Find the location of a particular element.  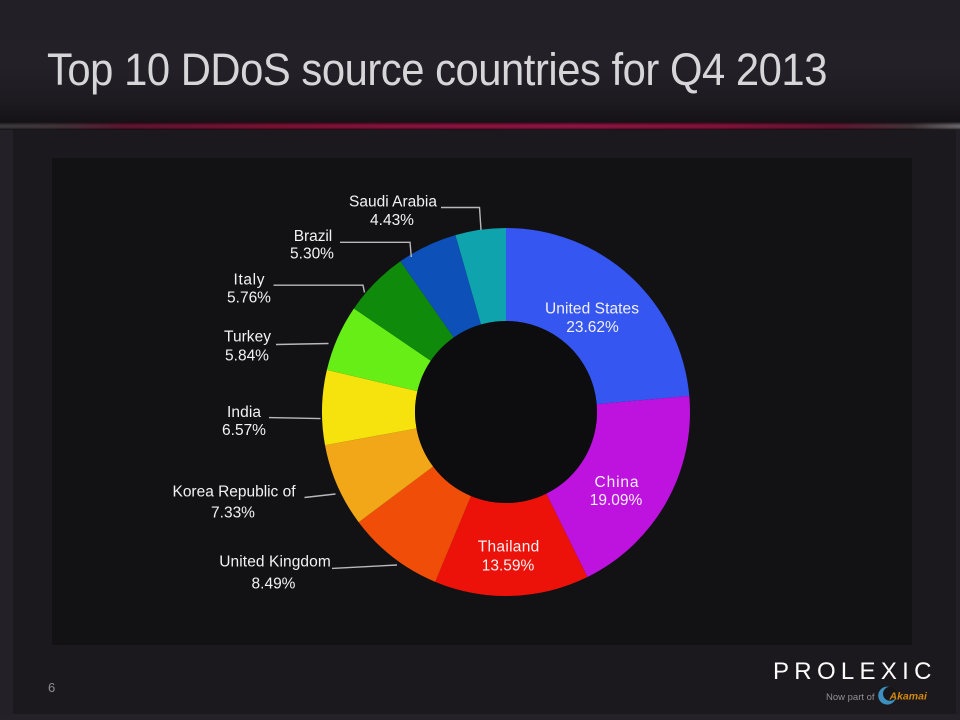

svg-text: 7.33% is located at coordinates (233, 513).